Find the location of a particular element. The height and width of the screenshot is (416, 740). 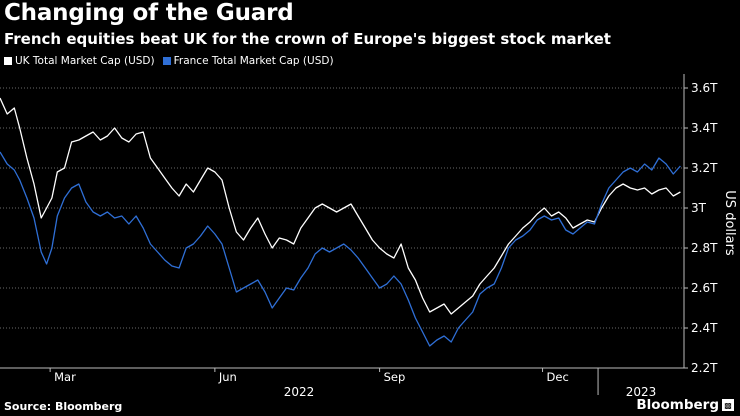

bloomberg-badge-icon: ▩ is located at coordinates (728, 405).